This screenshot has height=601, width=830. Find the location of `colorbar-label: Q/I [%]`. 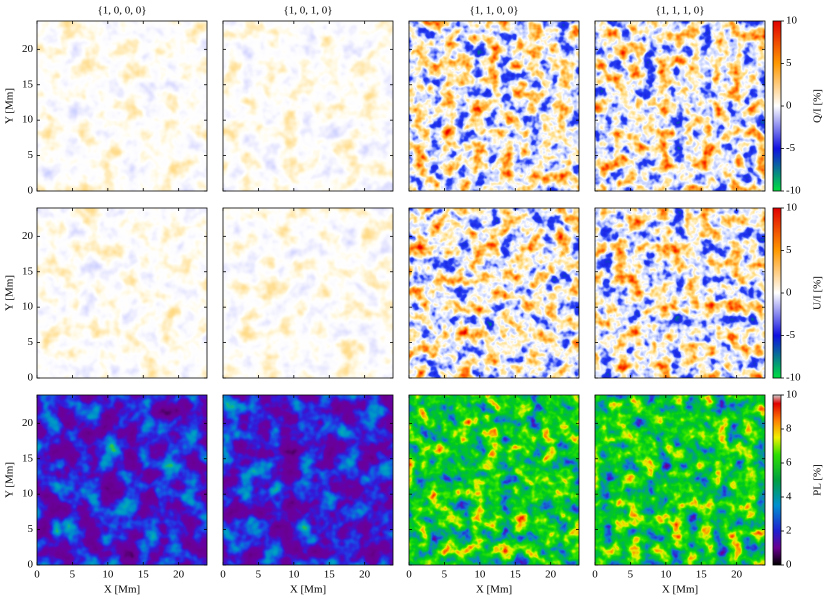

colorbar-label: Q/I [%] is located at coordinates (818, 106).